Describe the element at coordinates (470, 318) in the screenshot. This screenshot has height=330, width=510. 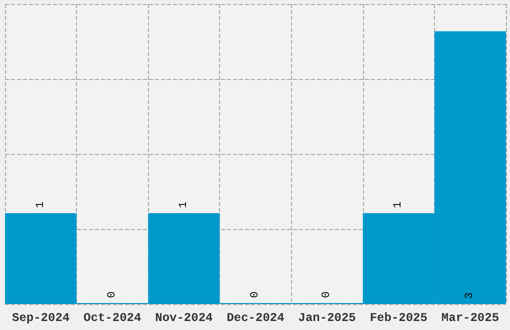
I see `x-tick-label: Mar-2025` at that location.